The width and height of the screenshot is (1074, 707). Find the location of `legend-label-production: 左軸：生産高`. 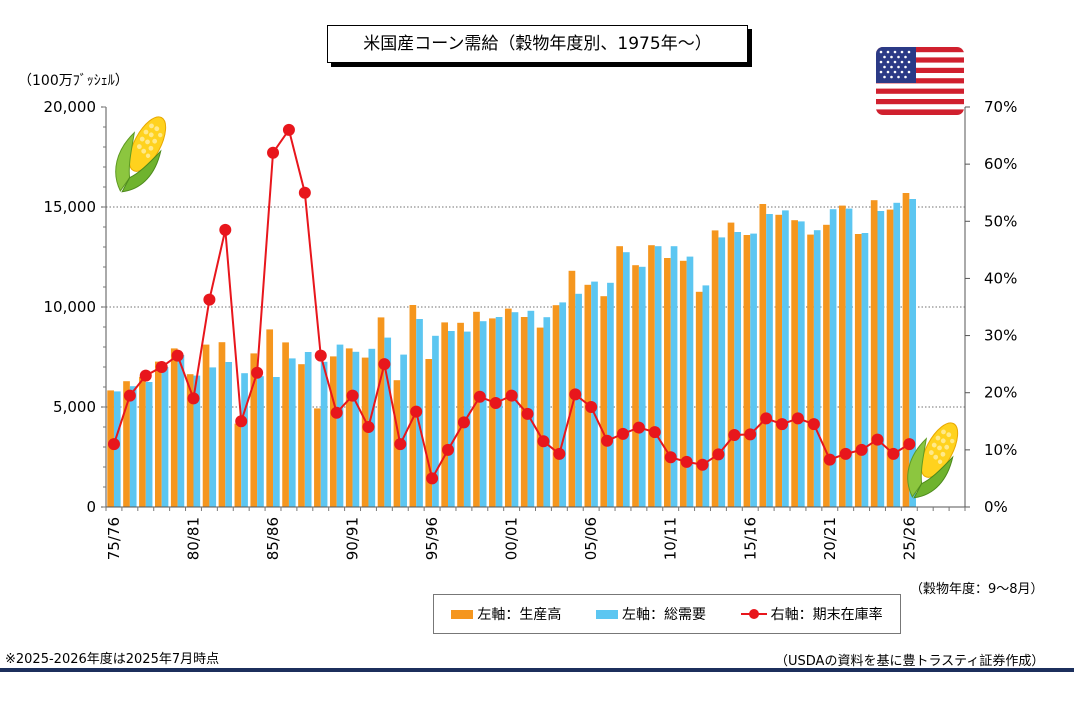

legend-label-production: 左軸：生産高 is located at coordinates (519, 615).